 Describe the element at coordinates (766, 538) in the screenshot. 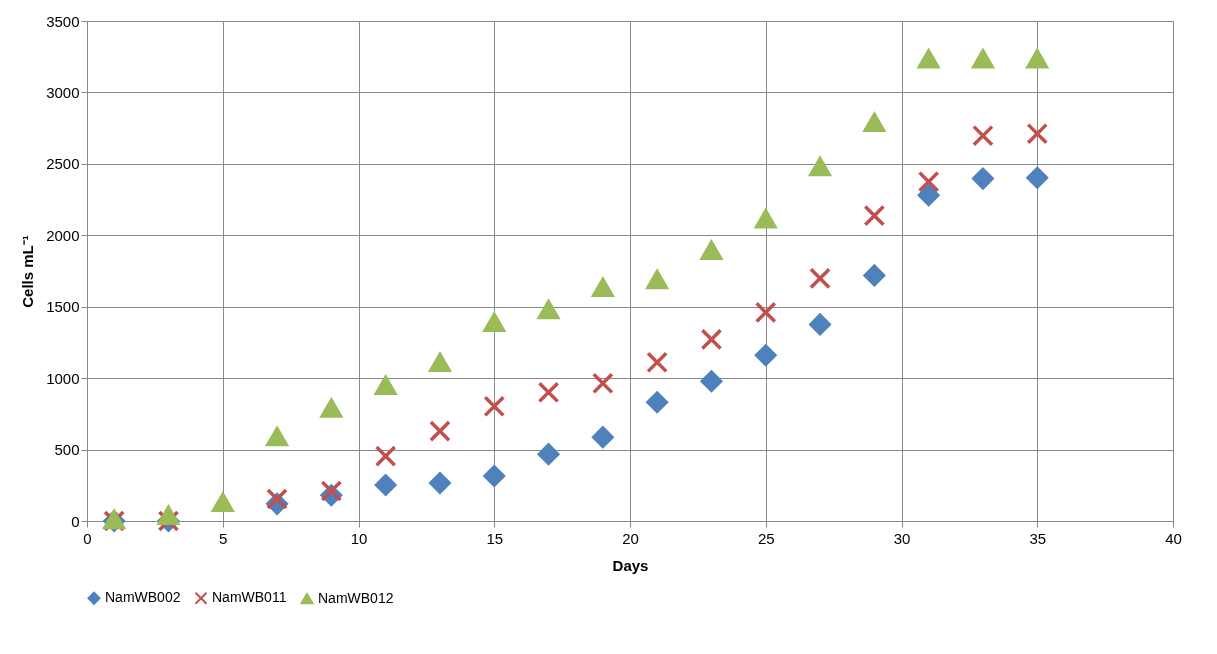

I see `x-tick-label: 25` at that location.